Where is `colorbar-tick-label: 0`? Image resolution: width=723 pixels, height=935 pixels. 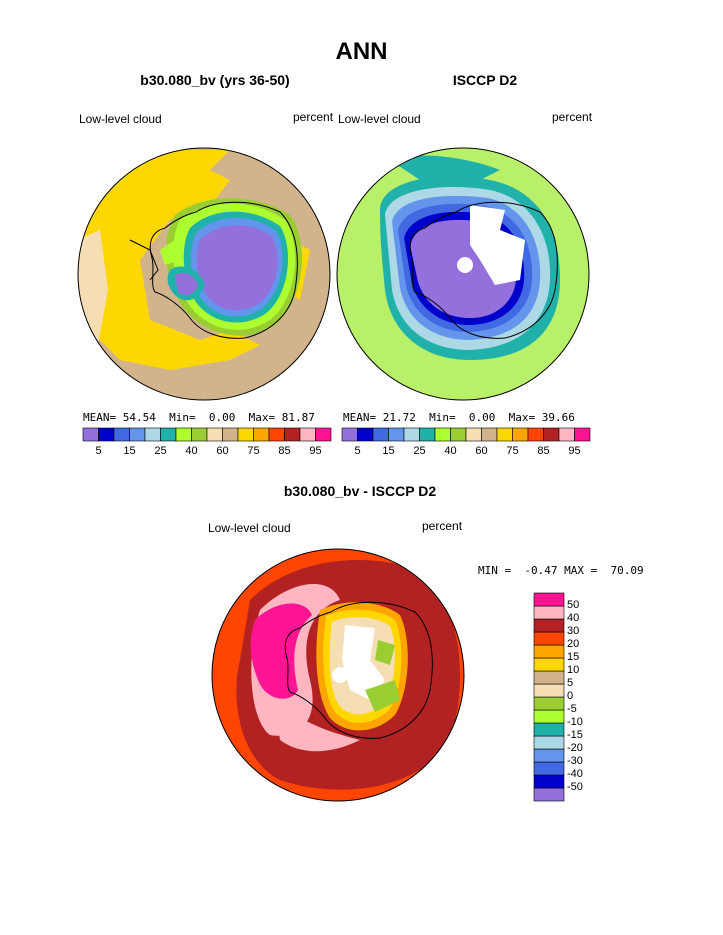 colorbar-tick-label: 0 is located at coordinates (570, 696).